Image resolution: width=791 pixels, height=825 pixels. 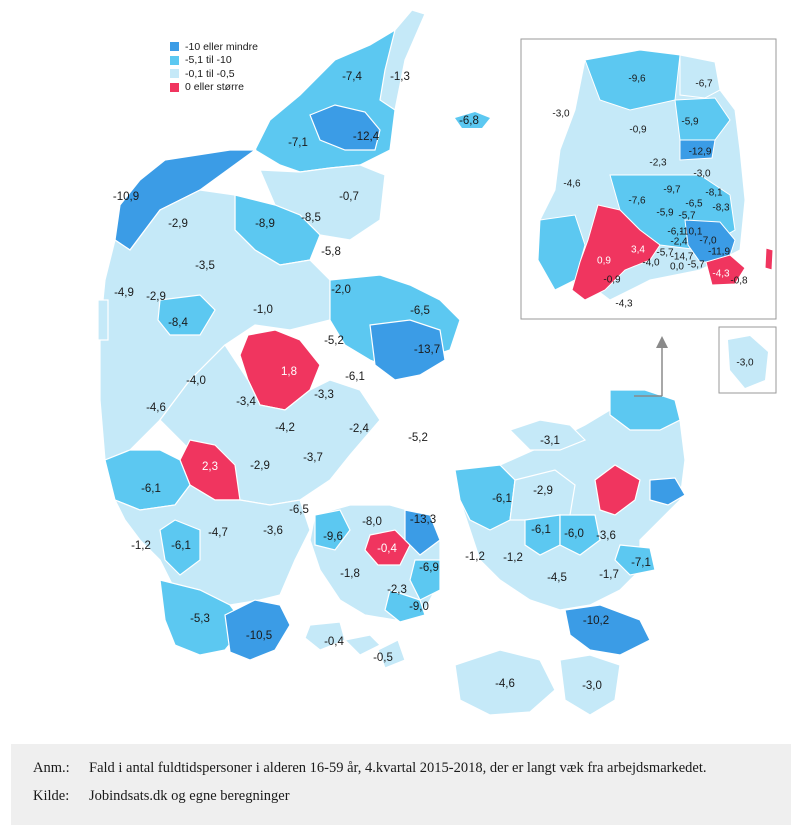 I want to click on region-middelfart, so click(x=332, y=530).